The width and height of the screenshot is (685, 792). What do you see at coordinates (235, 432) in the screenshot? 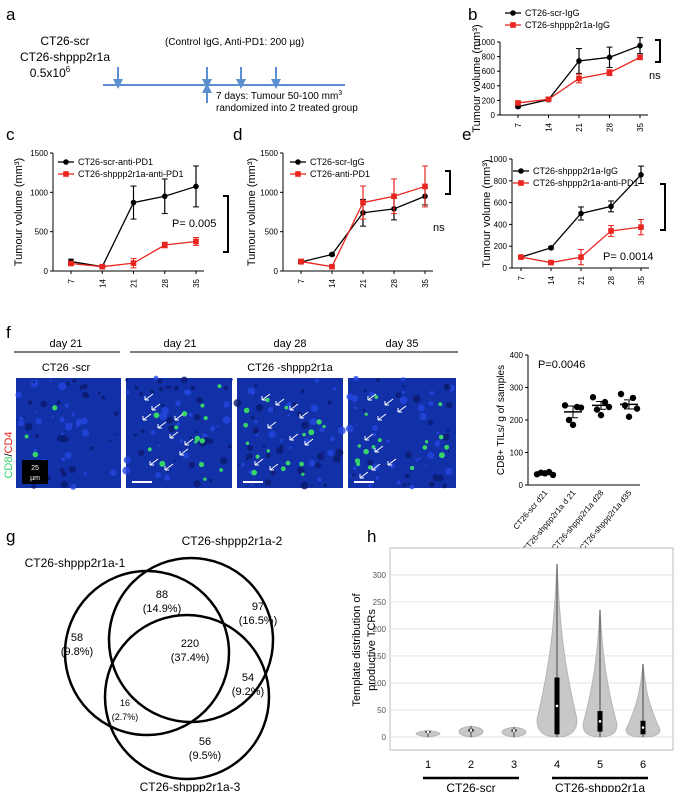
I see `micrograph-row` at bounding box center [235, 432].